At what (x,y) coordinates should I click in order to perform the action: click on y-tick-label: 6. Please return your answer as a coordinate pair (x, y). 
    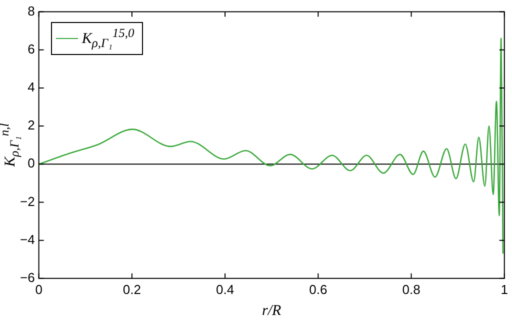
    Looking at the image, I should click on (31, 48).